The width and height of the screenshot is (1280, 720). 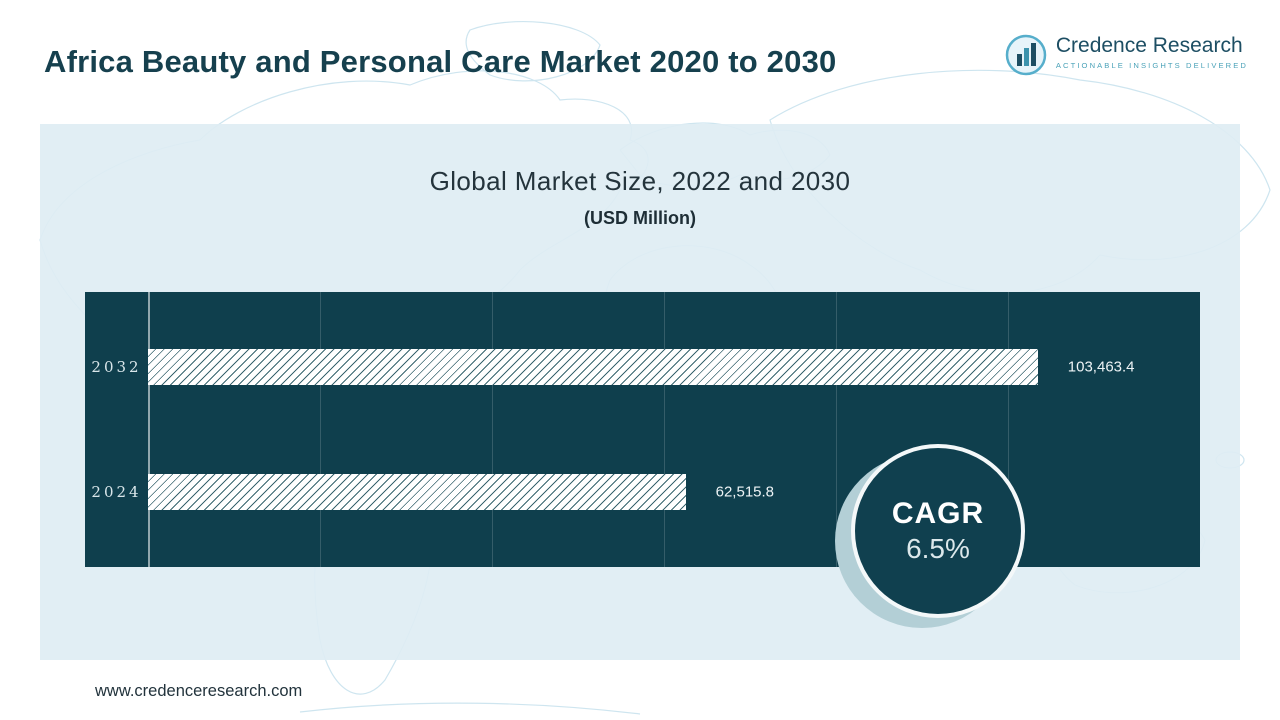 I want to click on website-url: www.credenceresearch.com, so click(x=199, y=691).